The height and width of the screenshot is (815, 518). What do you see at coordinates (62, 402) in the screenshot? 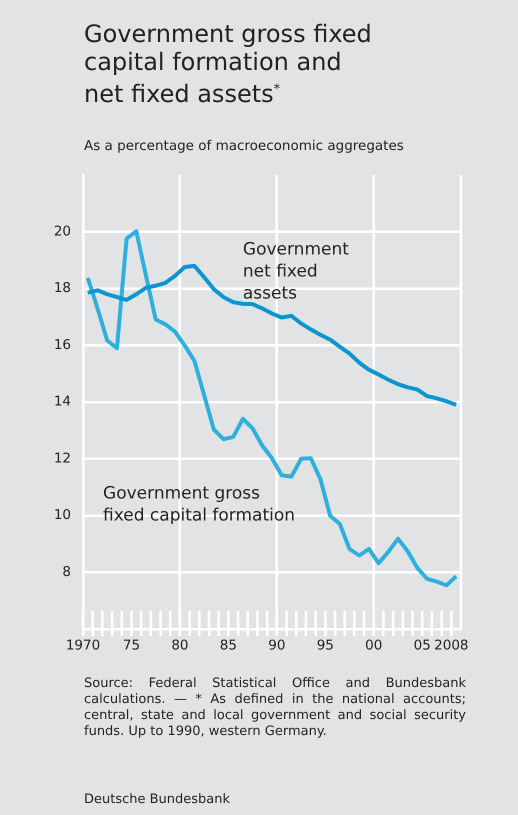
I see `y-tick-label: 14` at bounding box center [62, 402].